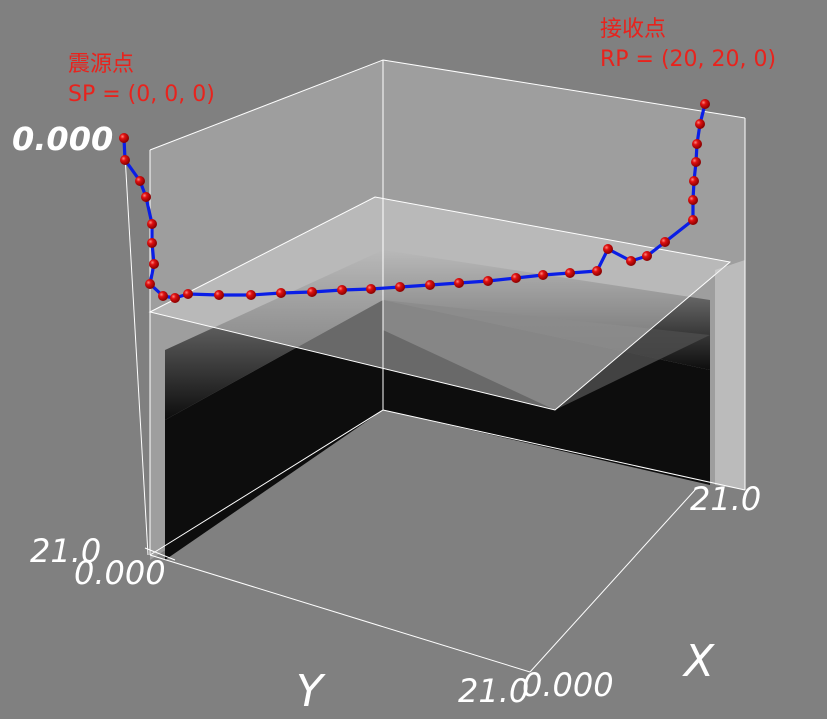  I want to click on source-title: 震源点, so click(101, 64).